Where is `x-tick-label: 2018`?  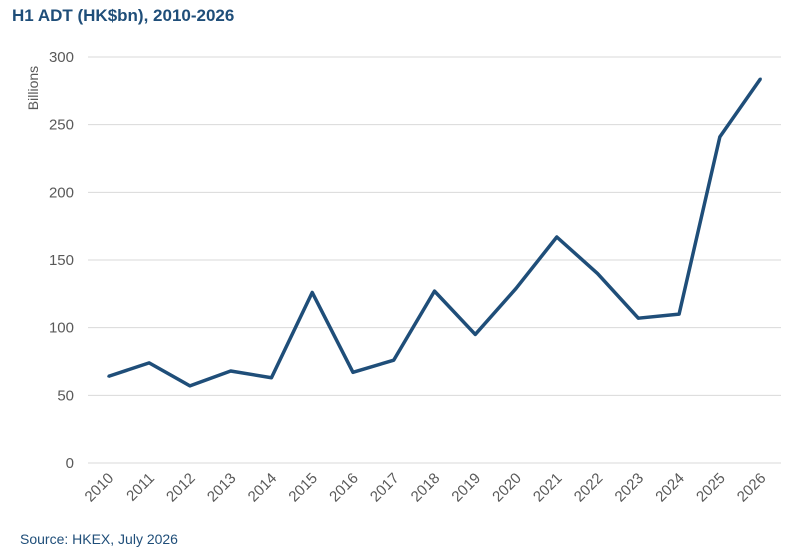 x-tick-label: 2018 is located at coordinates (426, 488).